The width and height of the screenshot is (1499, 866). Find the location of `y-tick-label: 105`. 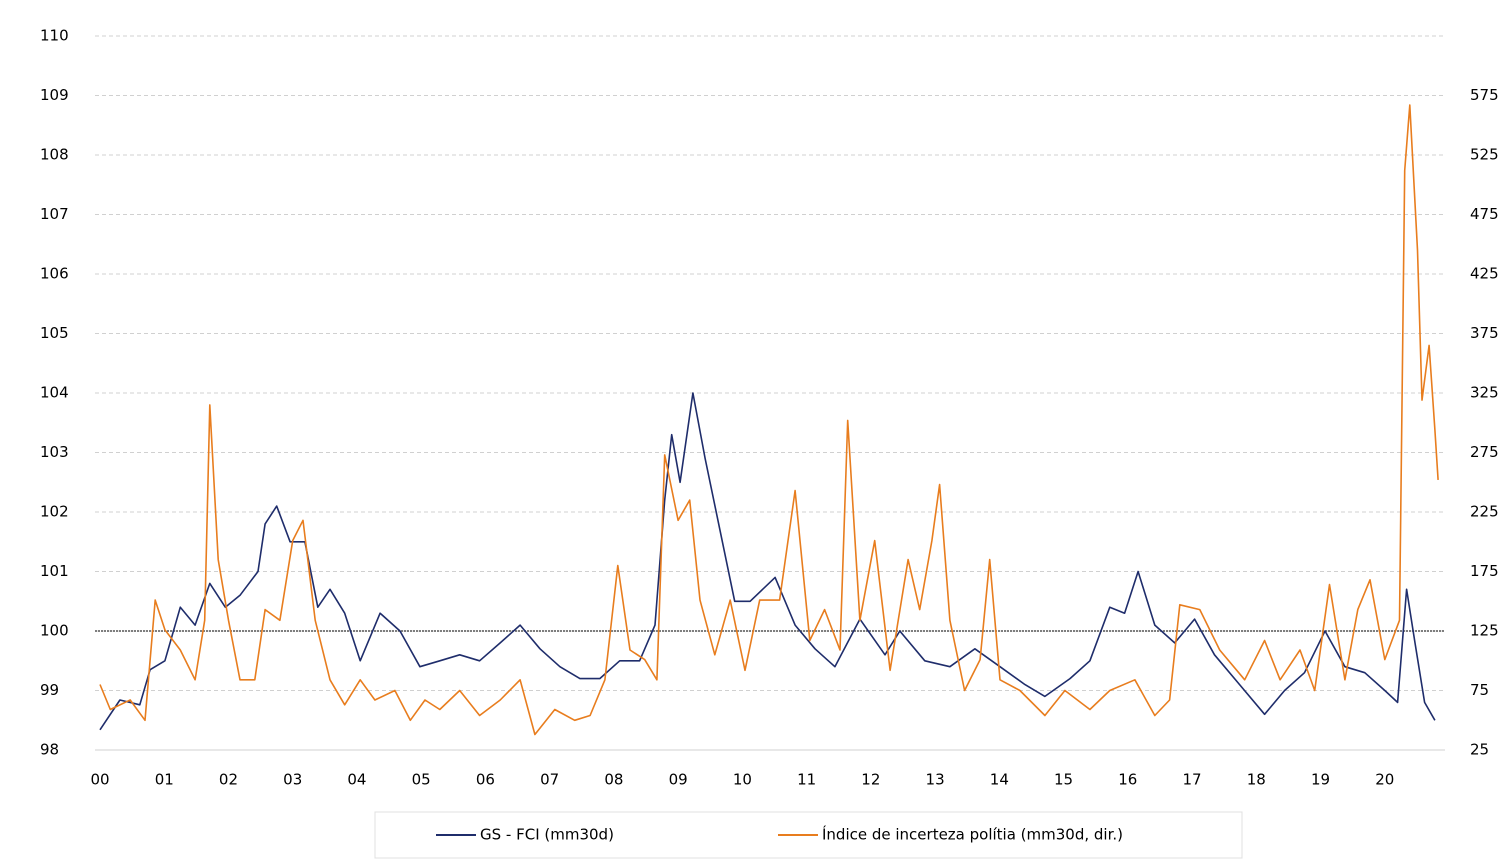

y-tick-label: 105 is located at coordinates (54, 333).